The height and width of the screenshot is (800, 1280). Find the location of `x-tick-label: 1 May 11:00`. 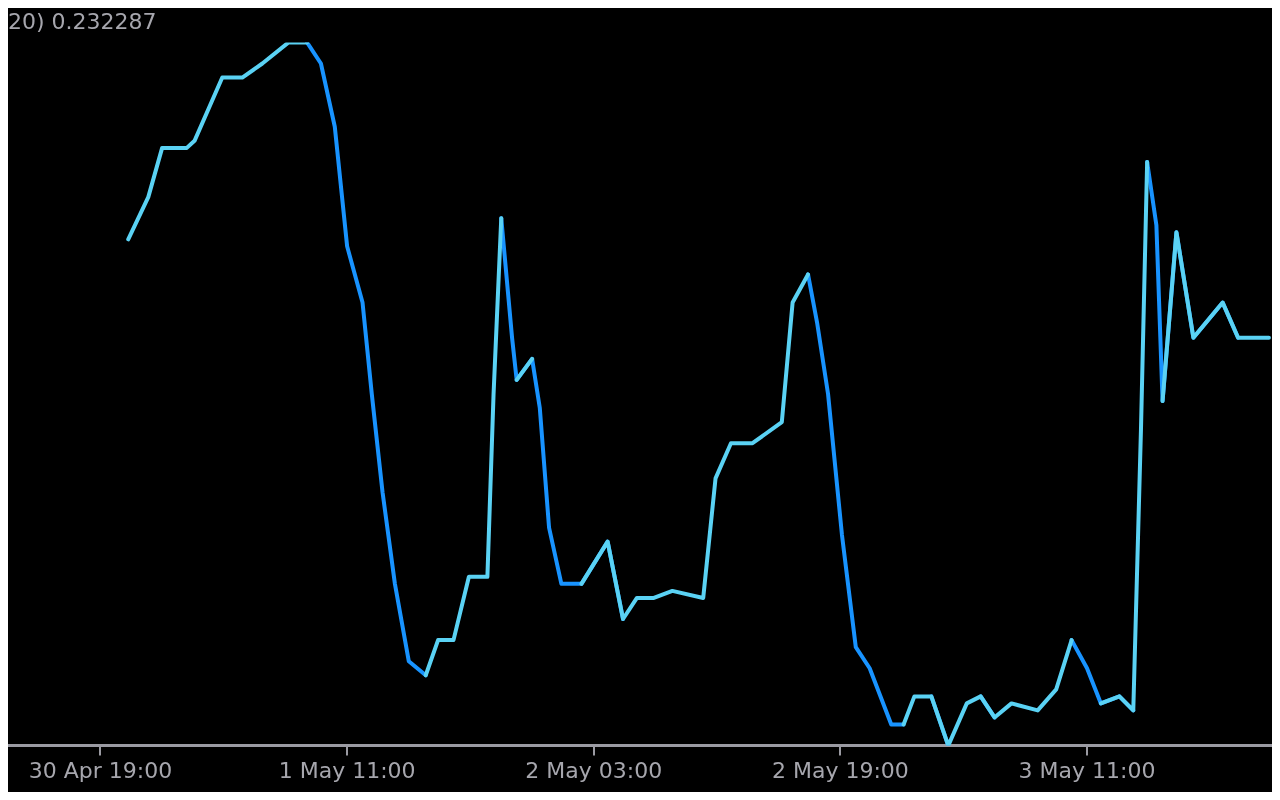

x-tick-label: 1 May 11:00 is located at coordinates (347, 770).